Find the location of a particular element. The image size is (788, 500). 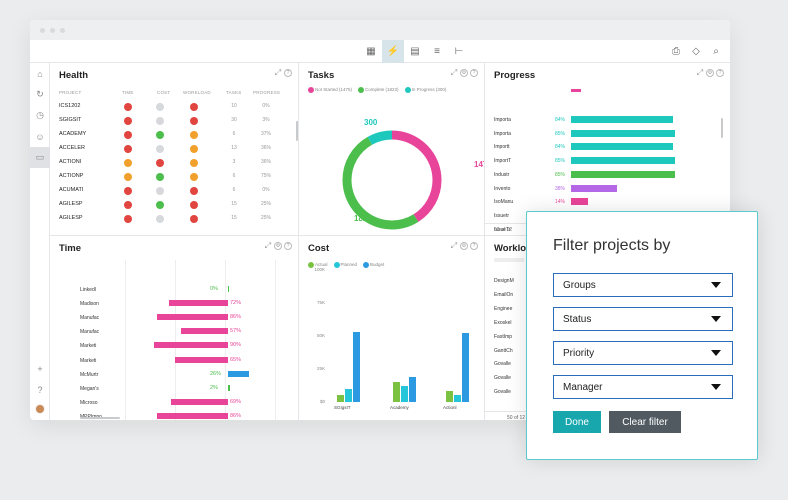

y-tick-label: 100K is located at coordinates (319, 269).